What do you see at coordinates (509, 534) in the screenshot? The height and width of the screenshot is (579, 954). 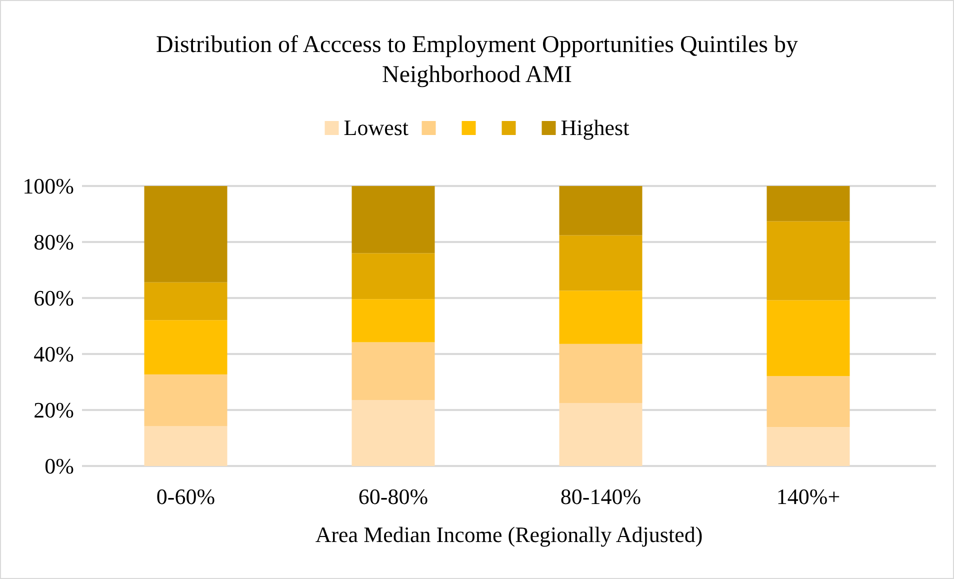 I see `x-axis-title: Area Median Income (Regionally Adjusted)` at bounding box center [509, 534].